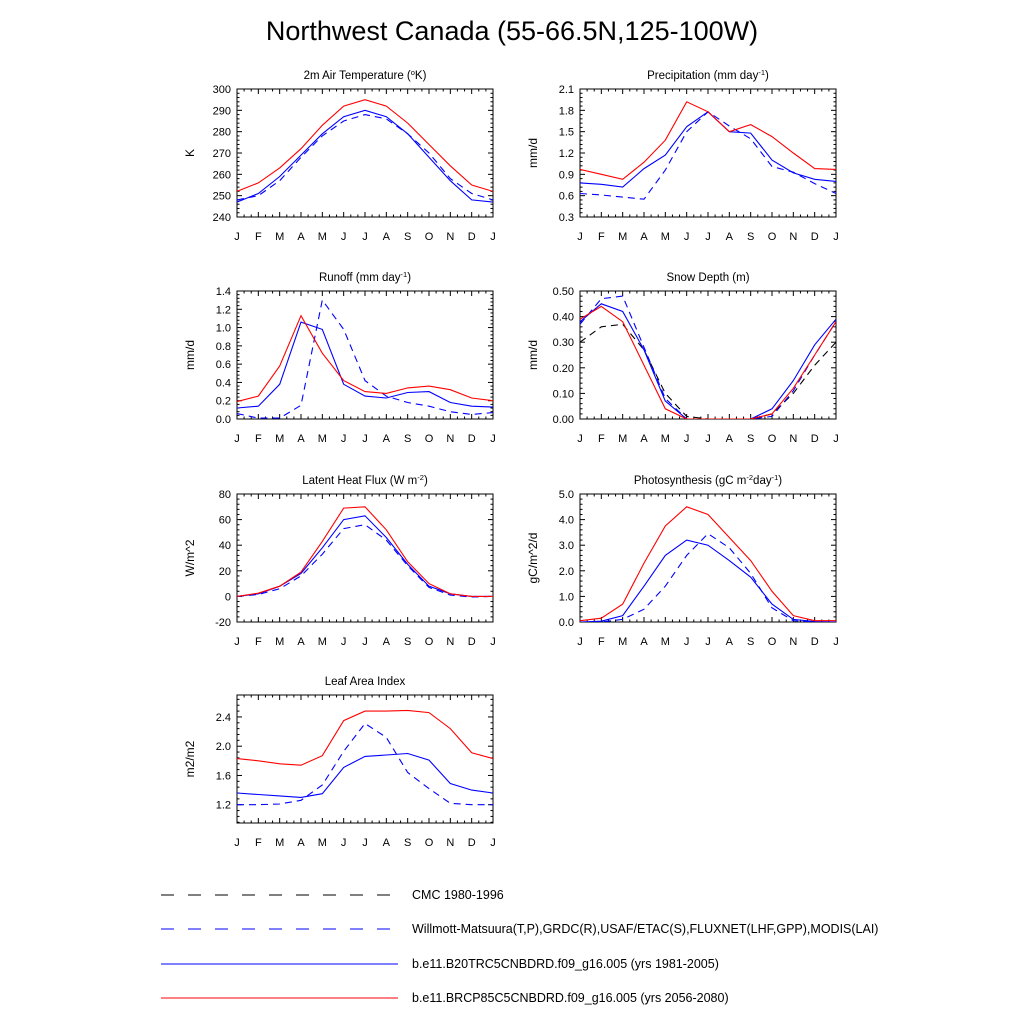  I want to click on main-title: Northwest Canada (55-66.5N,125-100W), so click(512, 31).